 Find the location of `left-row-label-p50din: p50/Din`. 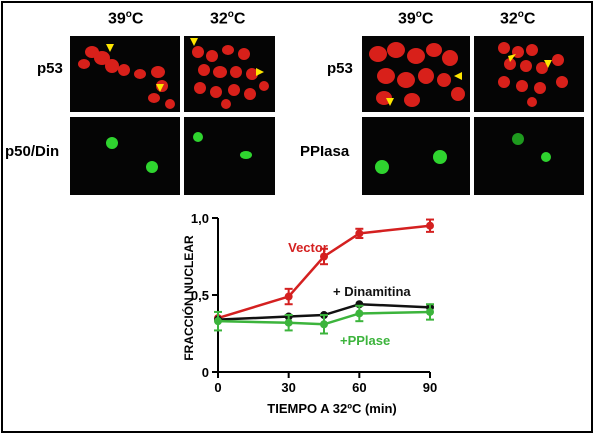

left-row-label-p50din: p50/Din is located at coordinates (32, 151).